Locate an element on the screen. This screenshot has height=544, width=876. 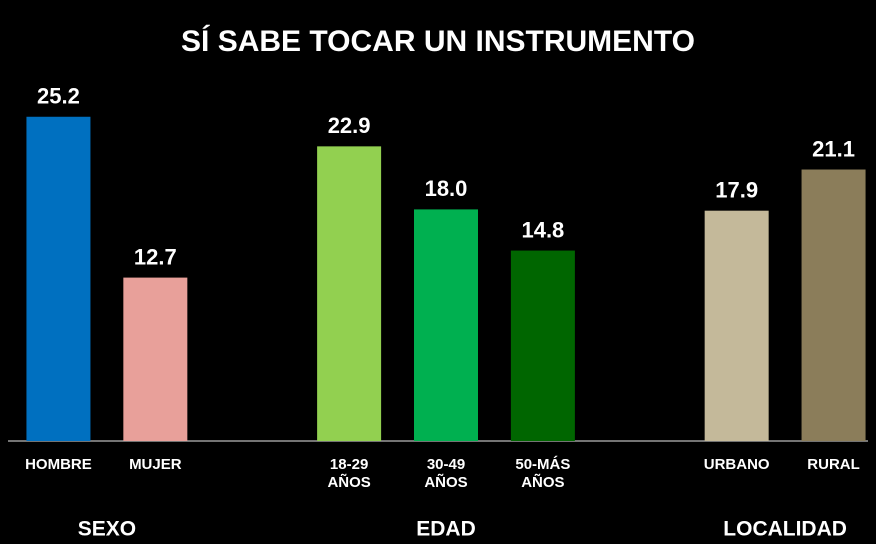
value-label: 18.0 is located at coordinates (446, 188).